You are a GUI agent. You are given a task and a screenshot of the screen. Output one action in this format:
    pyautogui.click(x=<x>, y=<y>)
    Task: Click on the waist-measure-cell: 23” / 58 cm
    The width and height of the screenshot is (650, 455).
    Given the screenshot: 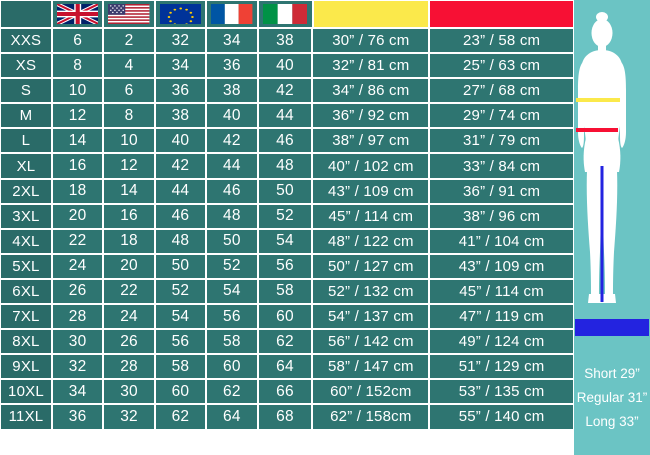 What is the action you would take?
    pyautogui.click(x=501, y=41)
    